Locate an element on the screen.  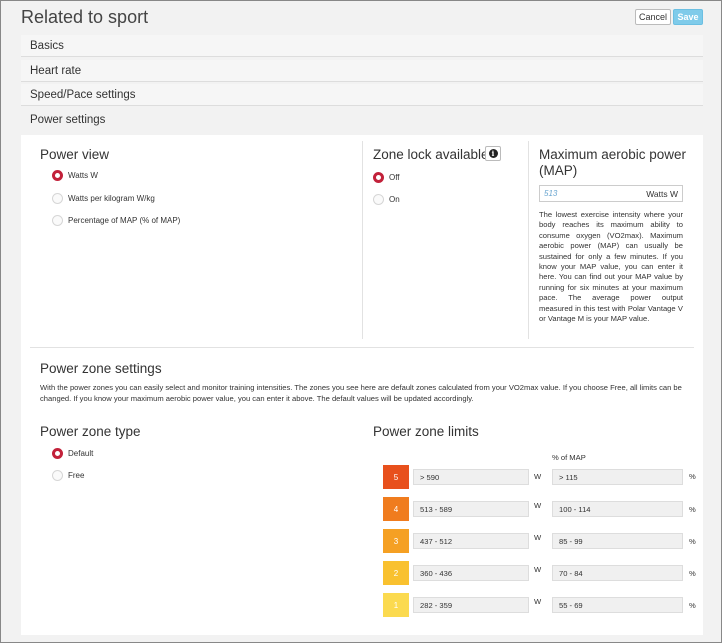
radio-watts-per-kg-dot is located at coordinates (57, 198).